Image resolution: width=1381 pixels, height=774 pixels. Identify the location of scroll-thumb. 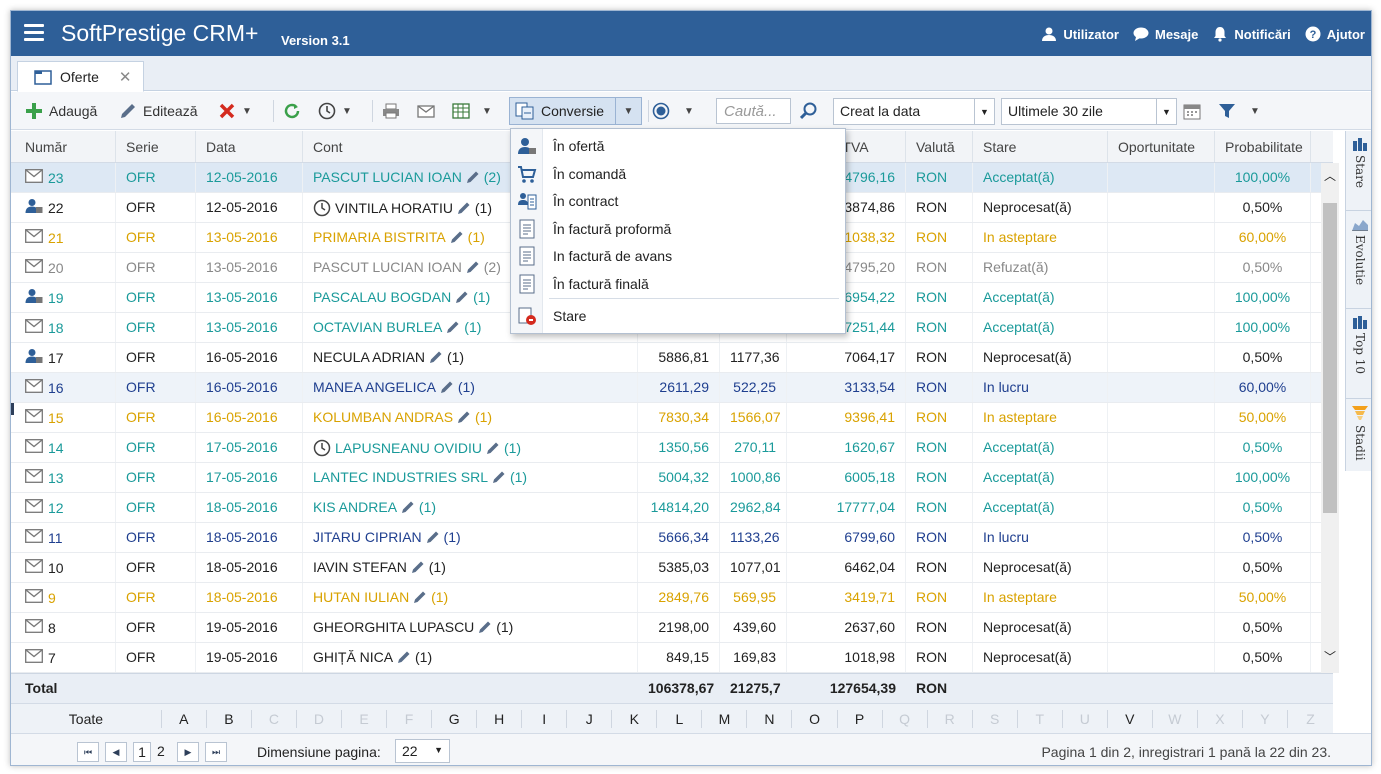
(1330, 358).